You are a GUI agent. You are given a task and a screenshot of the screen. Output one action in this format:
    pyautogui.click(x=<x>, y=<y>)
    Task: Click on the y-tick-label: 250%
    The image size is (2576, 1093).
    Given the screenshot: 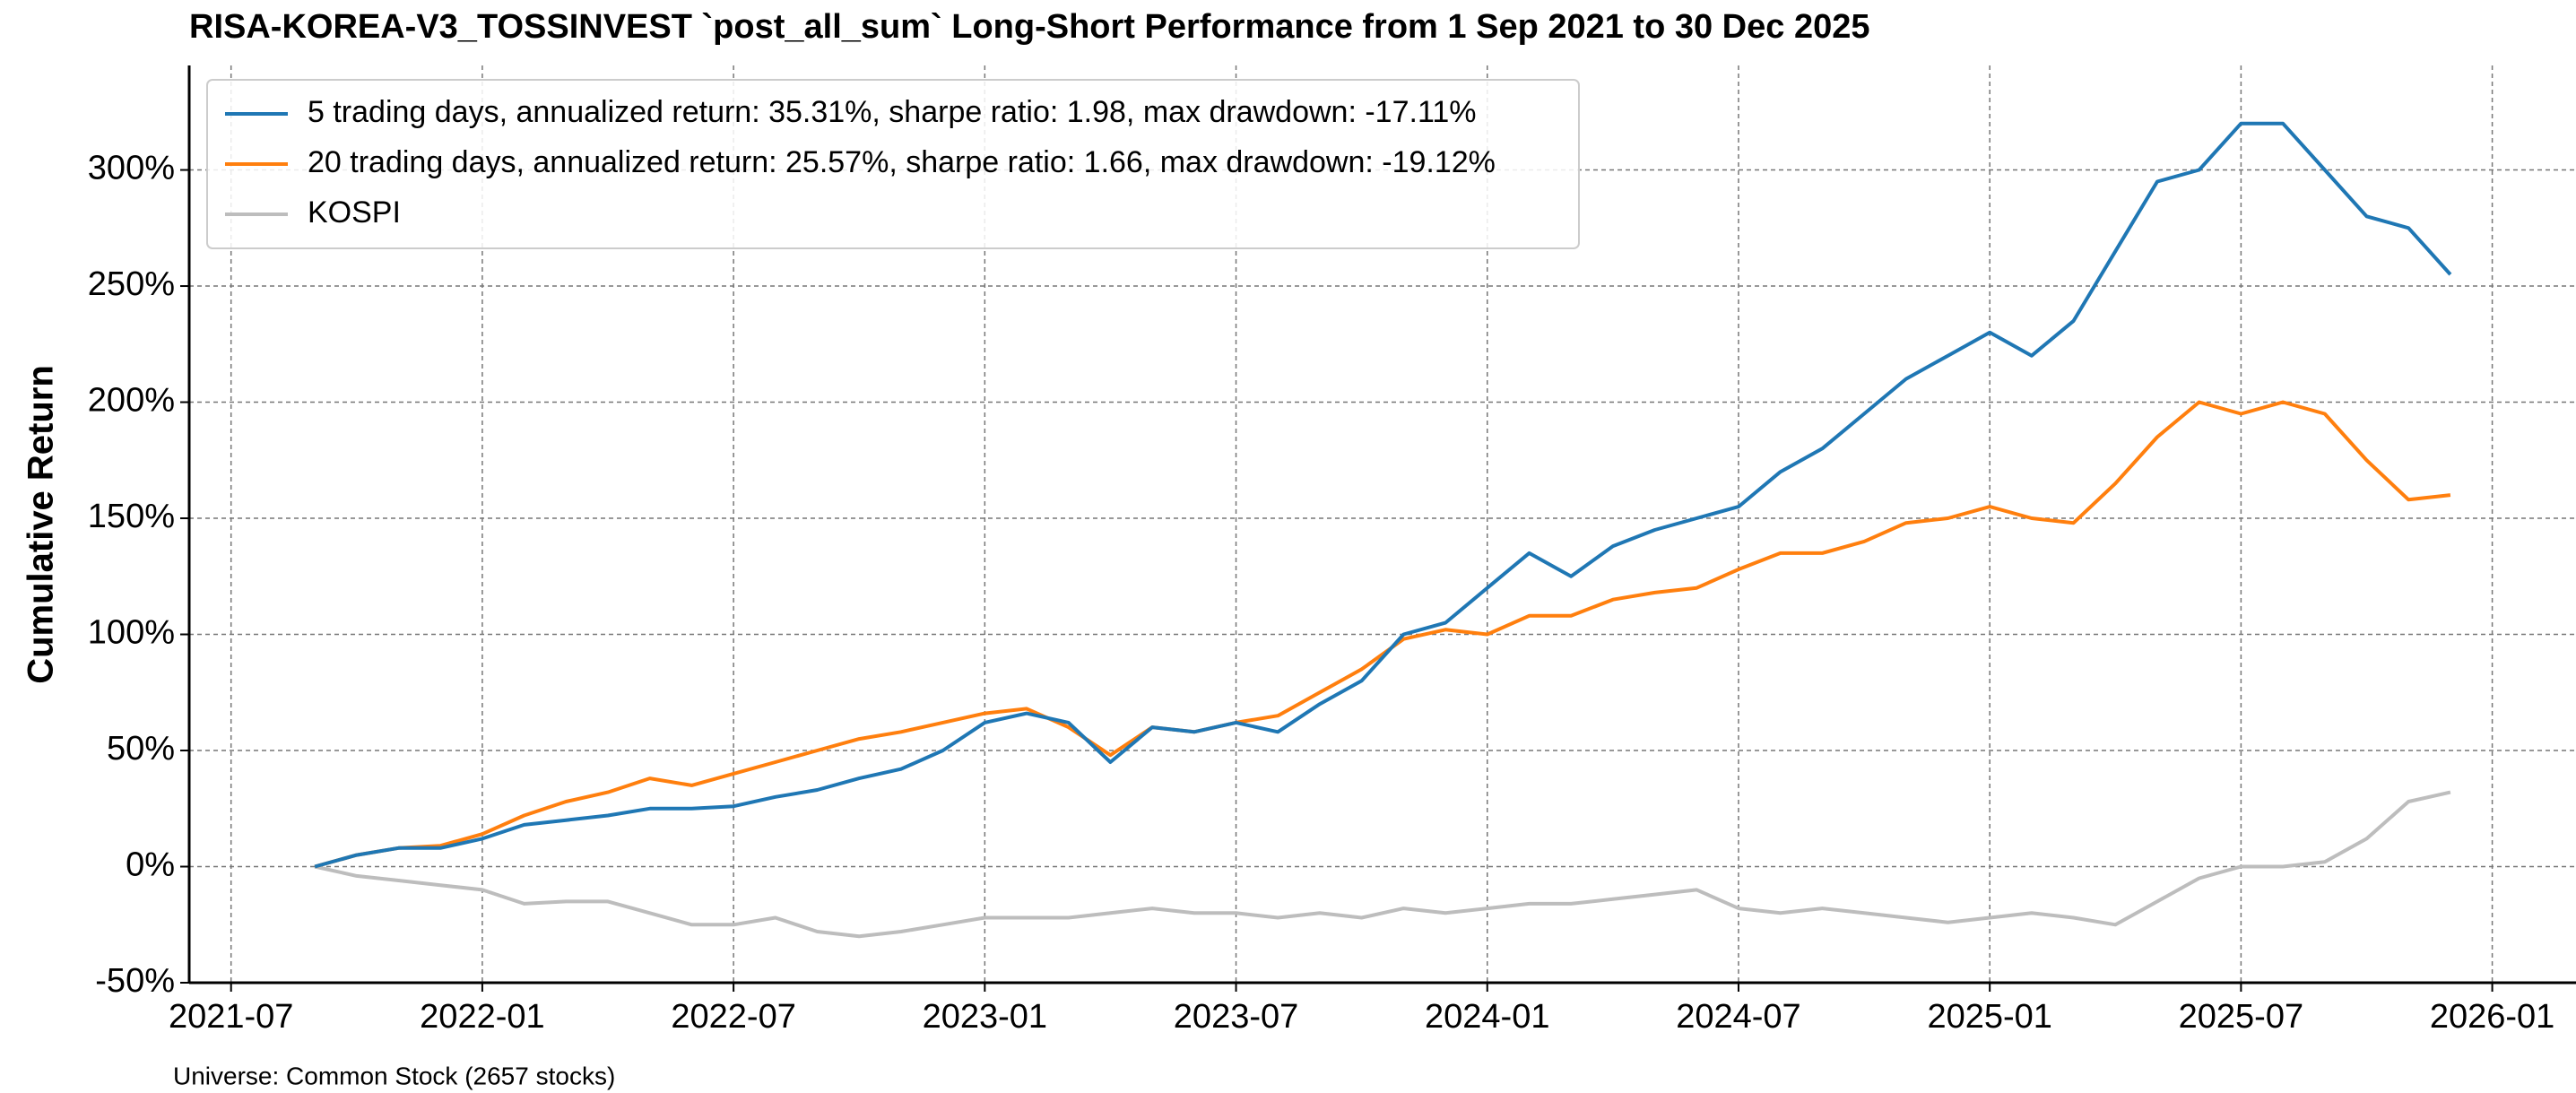 What is the action you would take?
    pyautogui.click(x=131, y=284)
    